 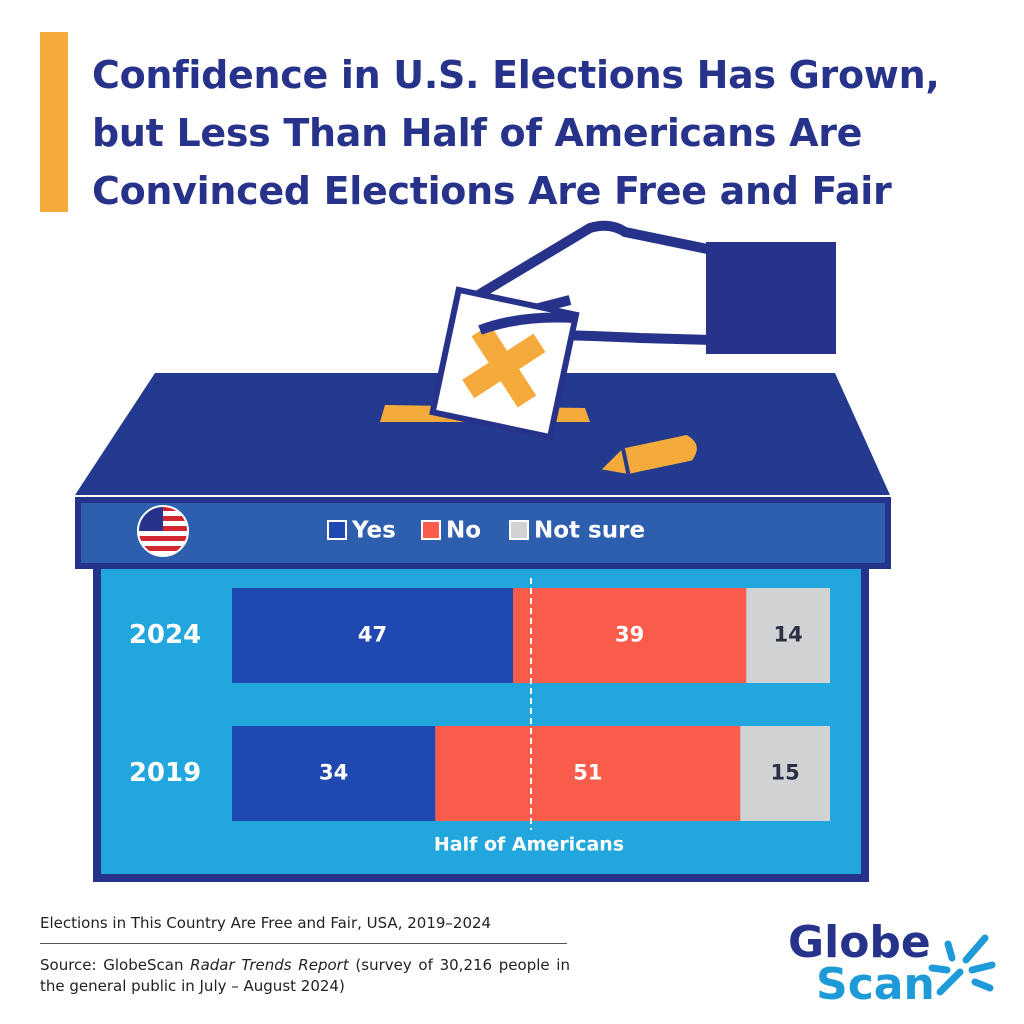 I want to click on value-label: 34, so click(x=333, y=773).